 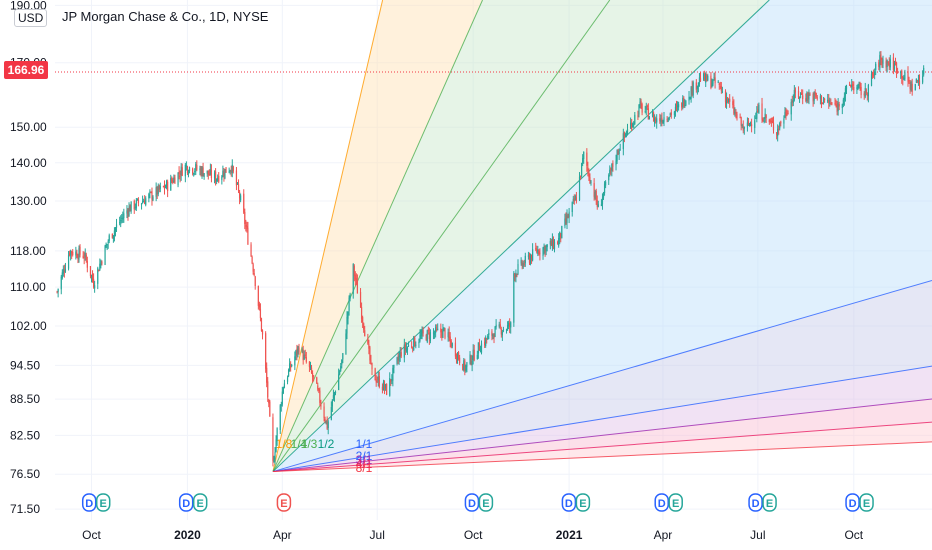 I want to click on gann-ratio-label: 1/3, so click(x=309, y=444).